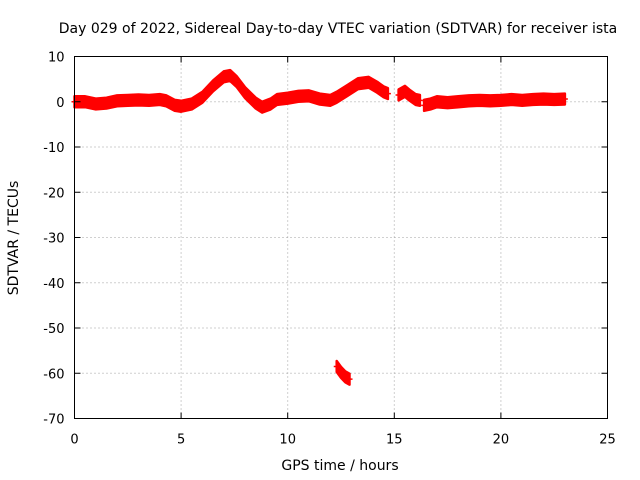 The width and height of the screenshot is (640, 480). What do you see at coordinates (74, 440) in the screenshot?
I see `x-tick-label: 0` at bounding box center [74, 440].